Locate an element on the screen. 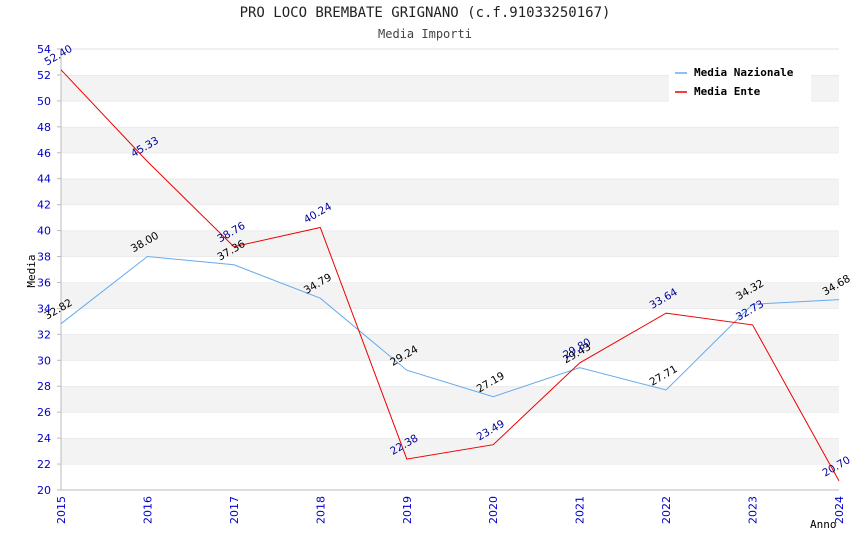  y-tick-label: 42 is located at coordinates (44, 205).